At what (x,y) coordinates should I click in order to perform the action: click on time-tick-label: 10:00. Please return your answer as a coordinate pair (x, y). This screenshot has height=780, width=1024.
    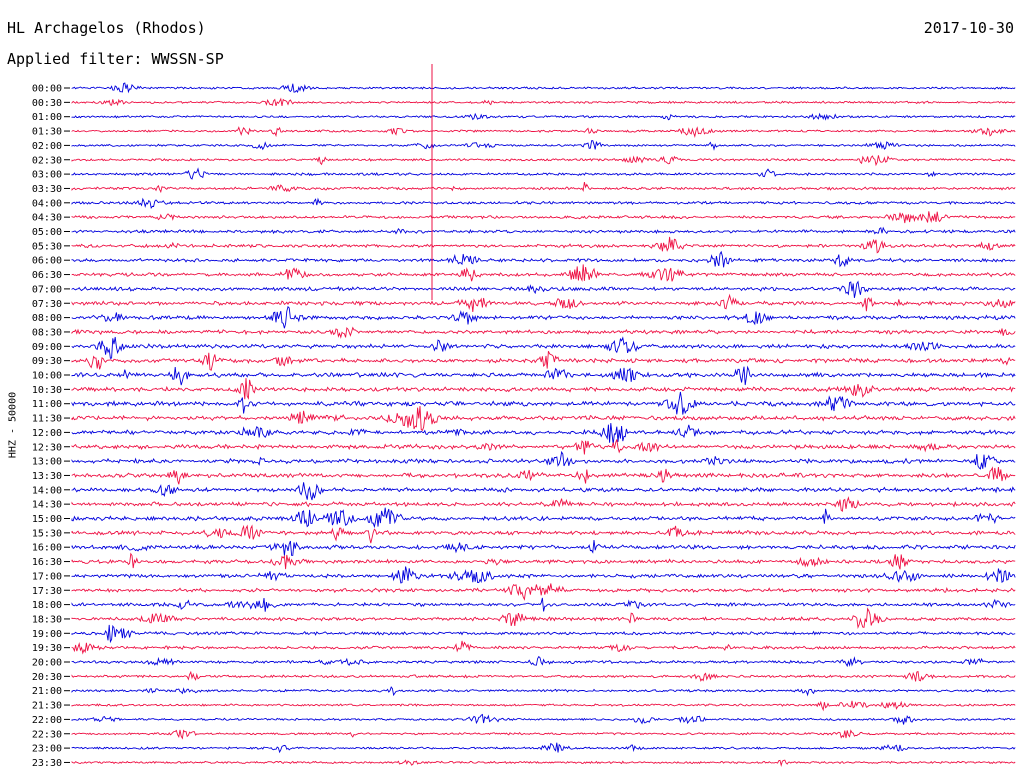
    Looking at the image, I should click on (47, 376).